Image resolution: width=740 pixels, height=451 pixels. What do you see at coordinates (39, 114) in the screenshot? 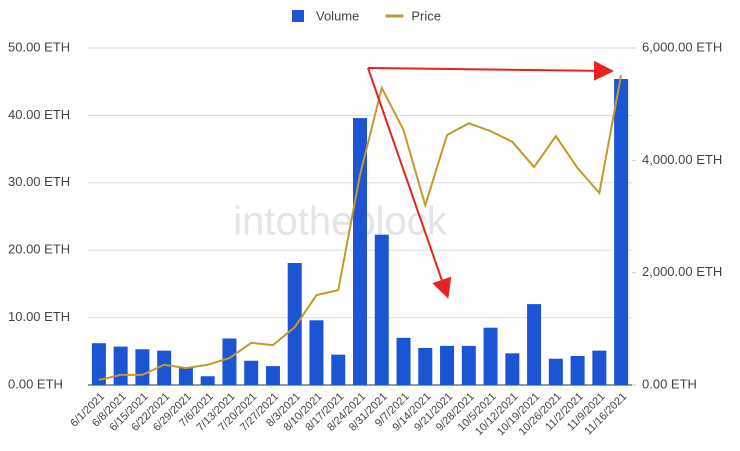
I see `y-tick-label: 40.00 ETH` at bounding box center [39, 114].